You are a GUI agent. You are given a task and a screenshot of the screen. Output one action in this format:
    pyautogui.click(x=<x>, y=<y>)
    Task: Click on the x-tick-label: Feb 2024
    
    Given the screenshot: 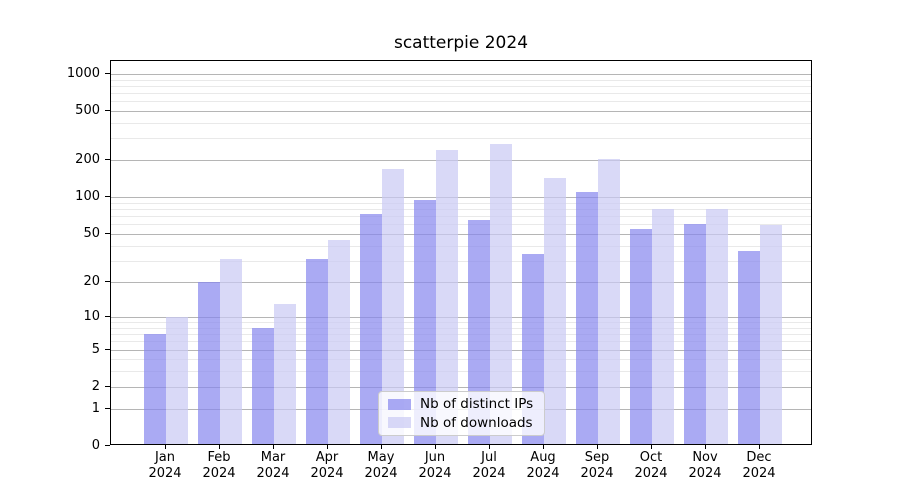 What is the action you would take?
    pyautogui.click(x=219, y=466)
    